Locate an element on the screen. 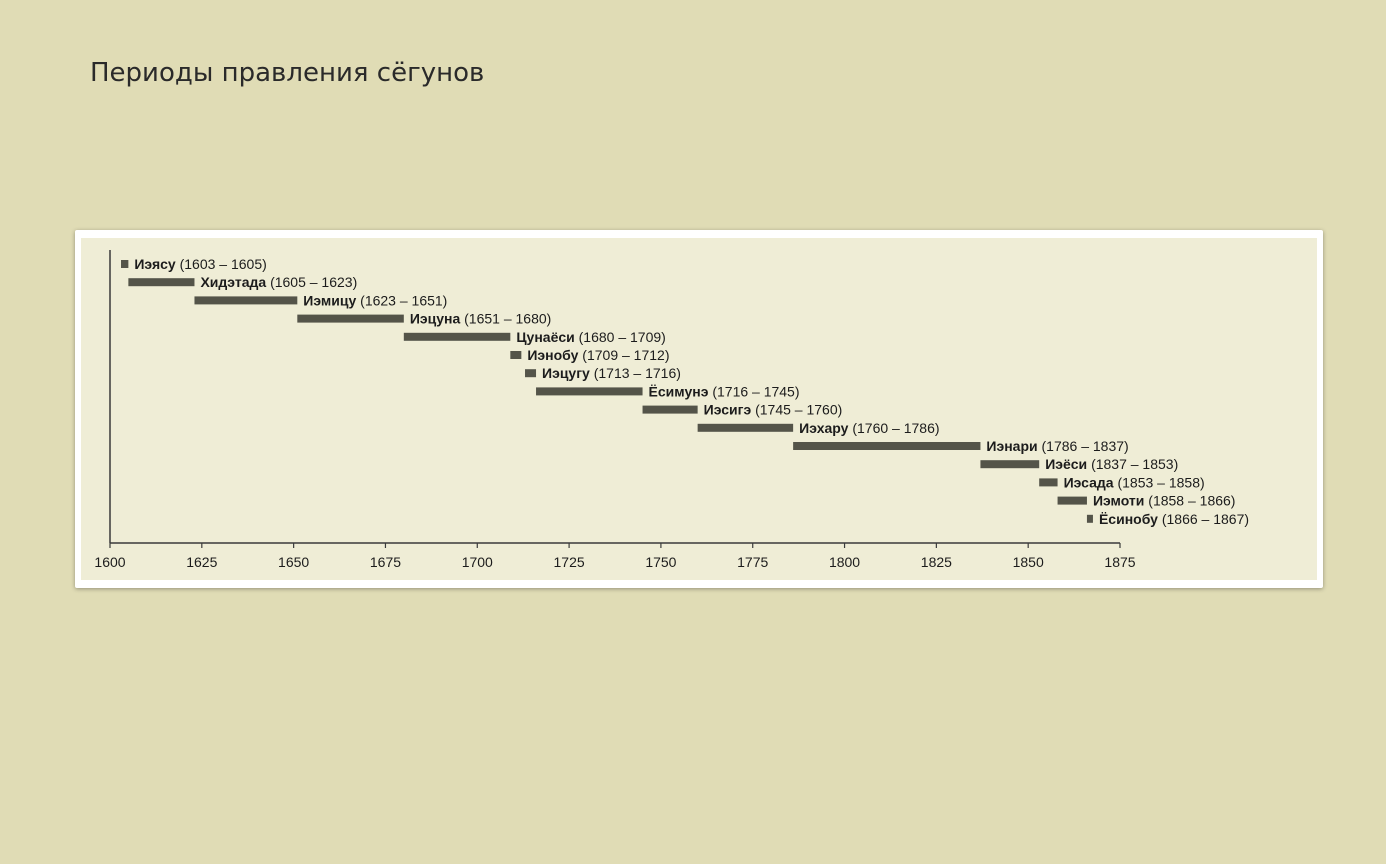 This screenshot has height=864, width=1386. bar-years: (1853 – 1858) is located at coordinates (1160, 482).